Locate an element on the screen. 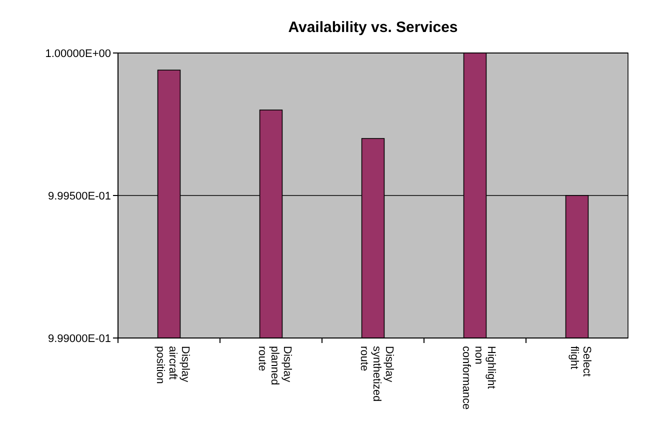 Image resolution: width=650 pixels, height=435 pixels. x-tick-label: Highlight non conformance is located at coordinates (479, 378).